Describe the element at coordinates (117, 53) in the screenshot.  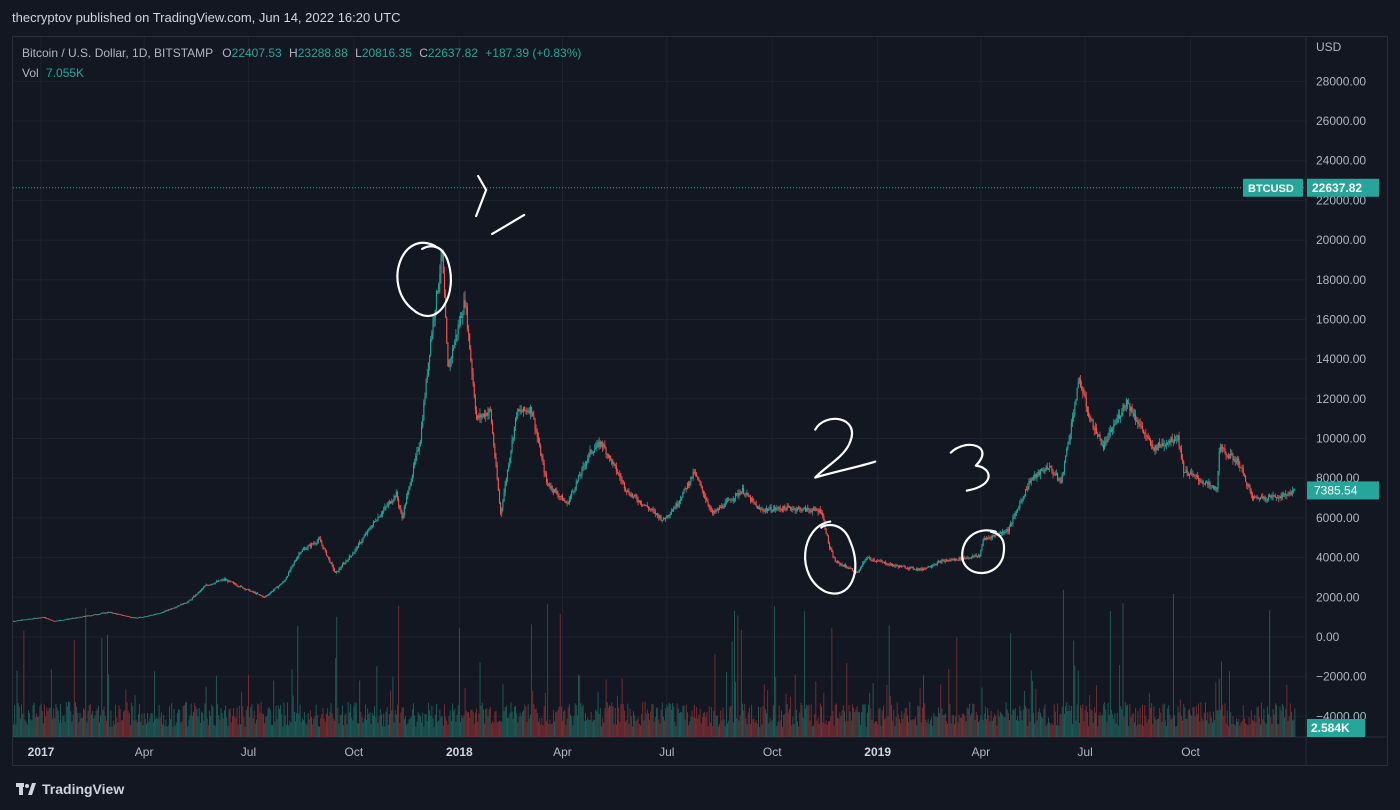
I see `symbol-label: Bitcoin / U.S. Dollar, 1D, BITSTAMP` at that location.